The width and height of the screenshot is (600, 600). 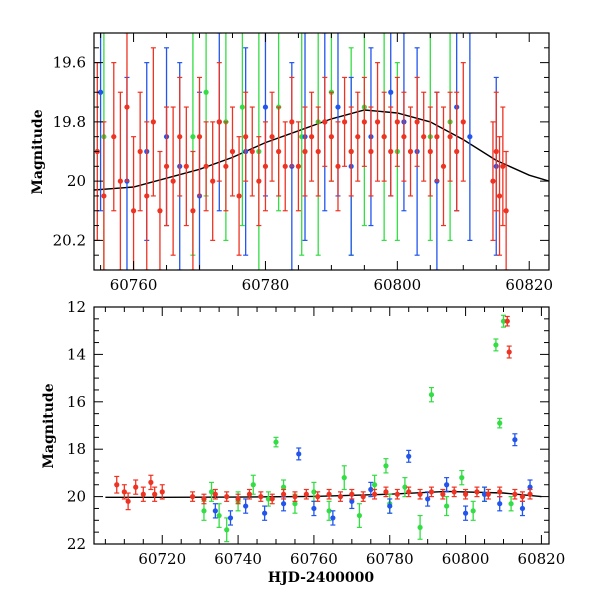 I want to click on x-tick-label: 60780, so click(x=390, y=559).